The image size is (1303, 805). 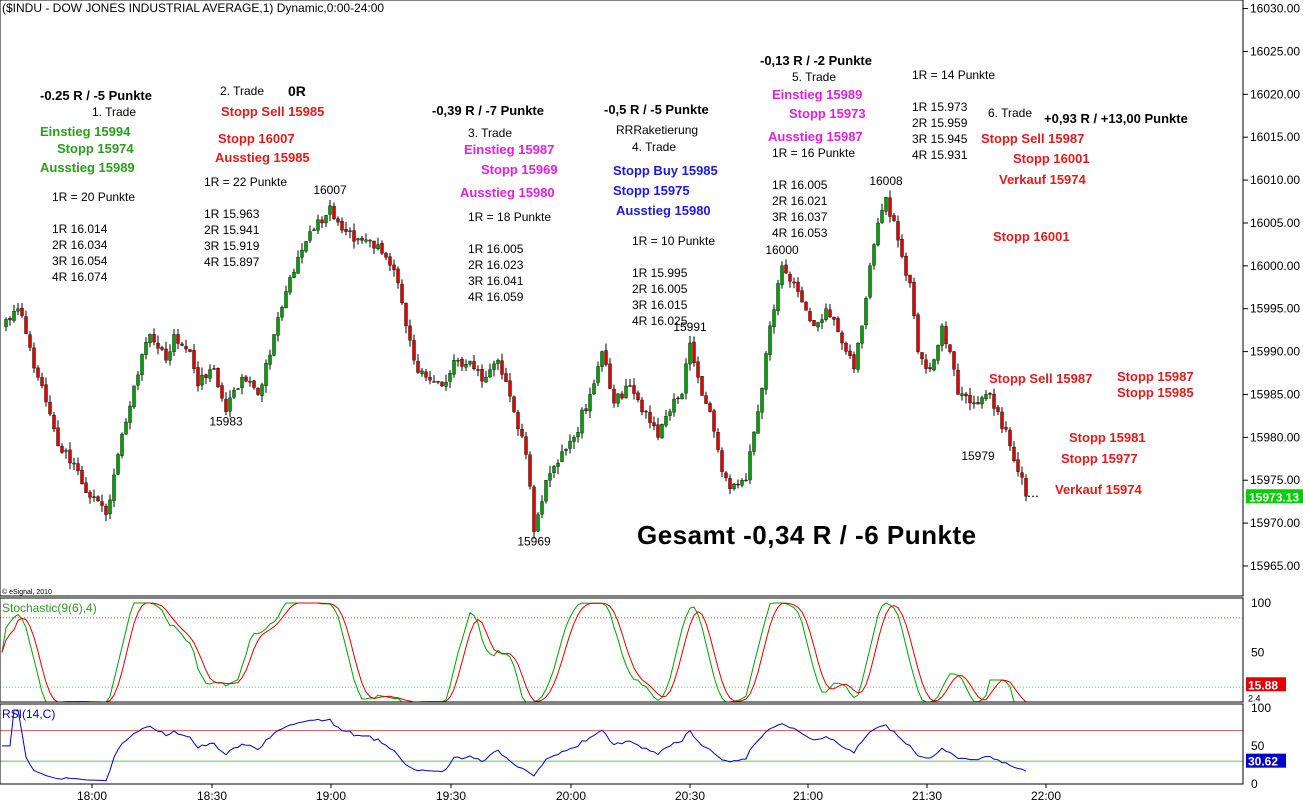 What do you see at coordinates (273, 111) in the screenshot?
I see `trade2-stop-sell: Stopp Sell 15985` at bounding box center [273, 111].